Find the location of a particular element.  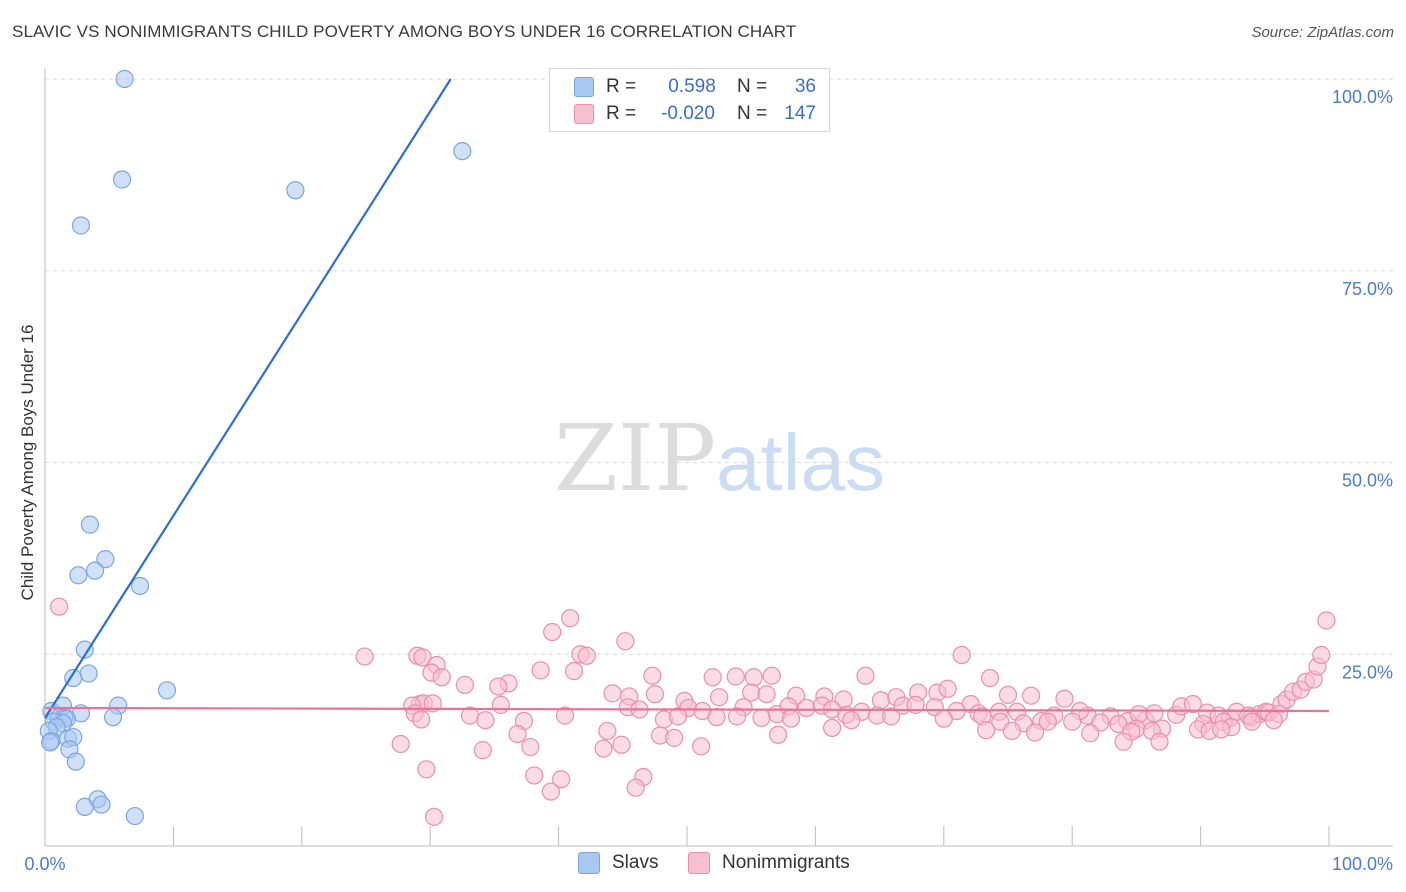

nonimmigrants-trend-line is located at coordinates (687, 709).